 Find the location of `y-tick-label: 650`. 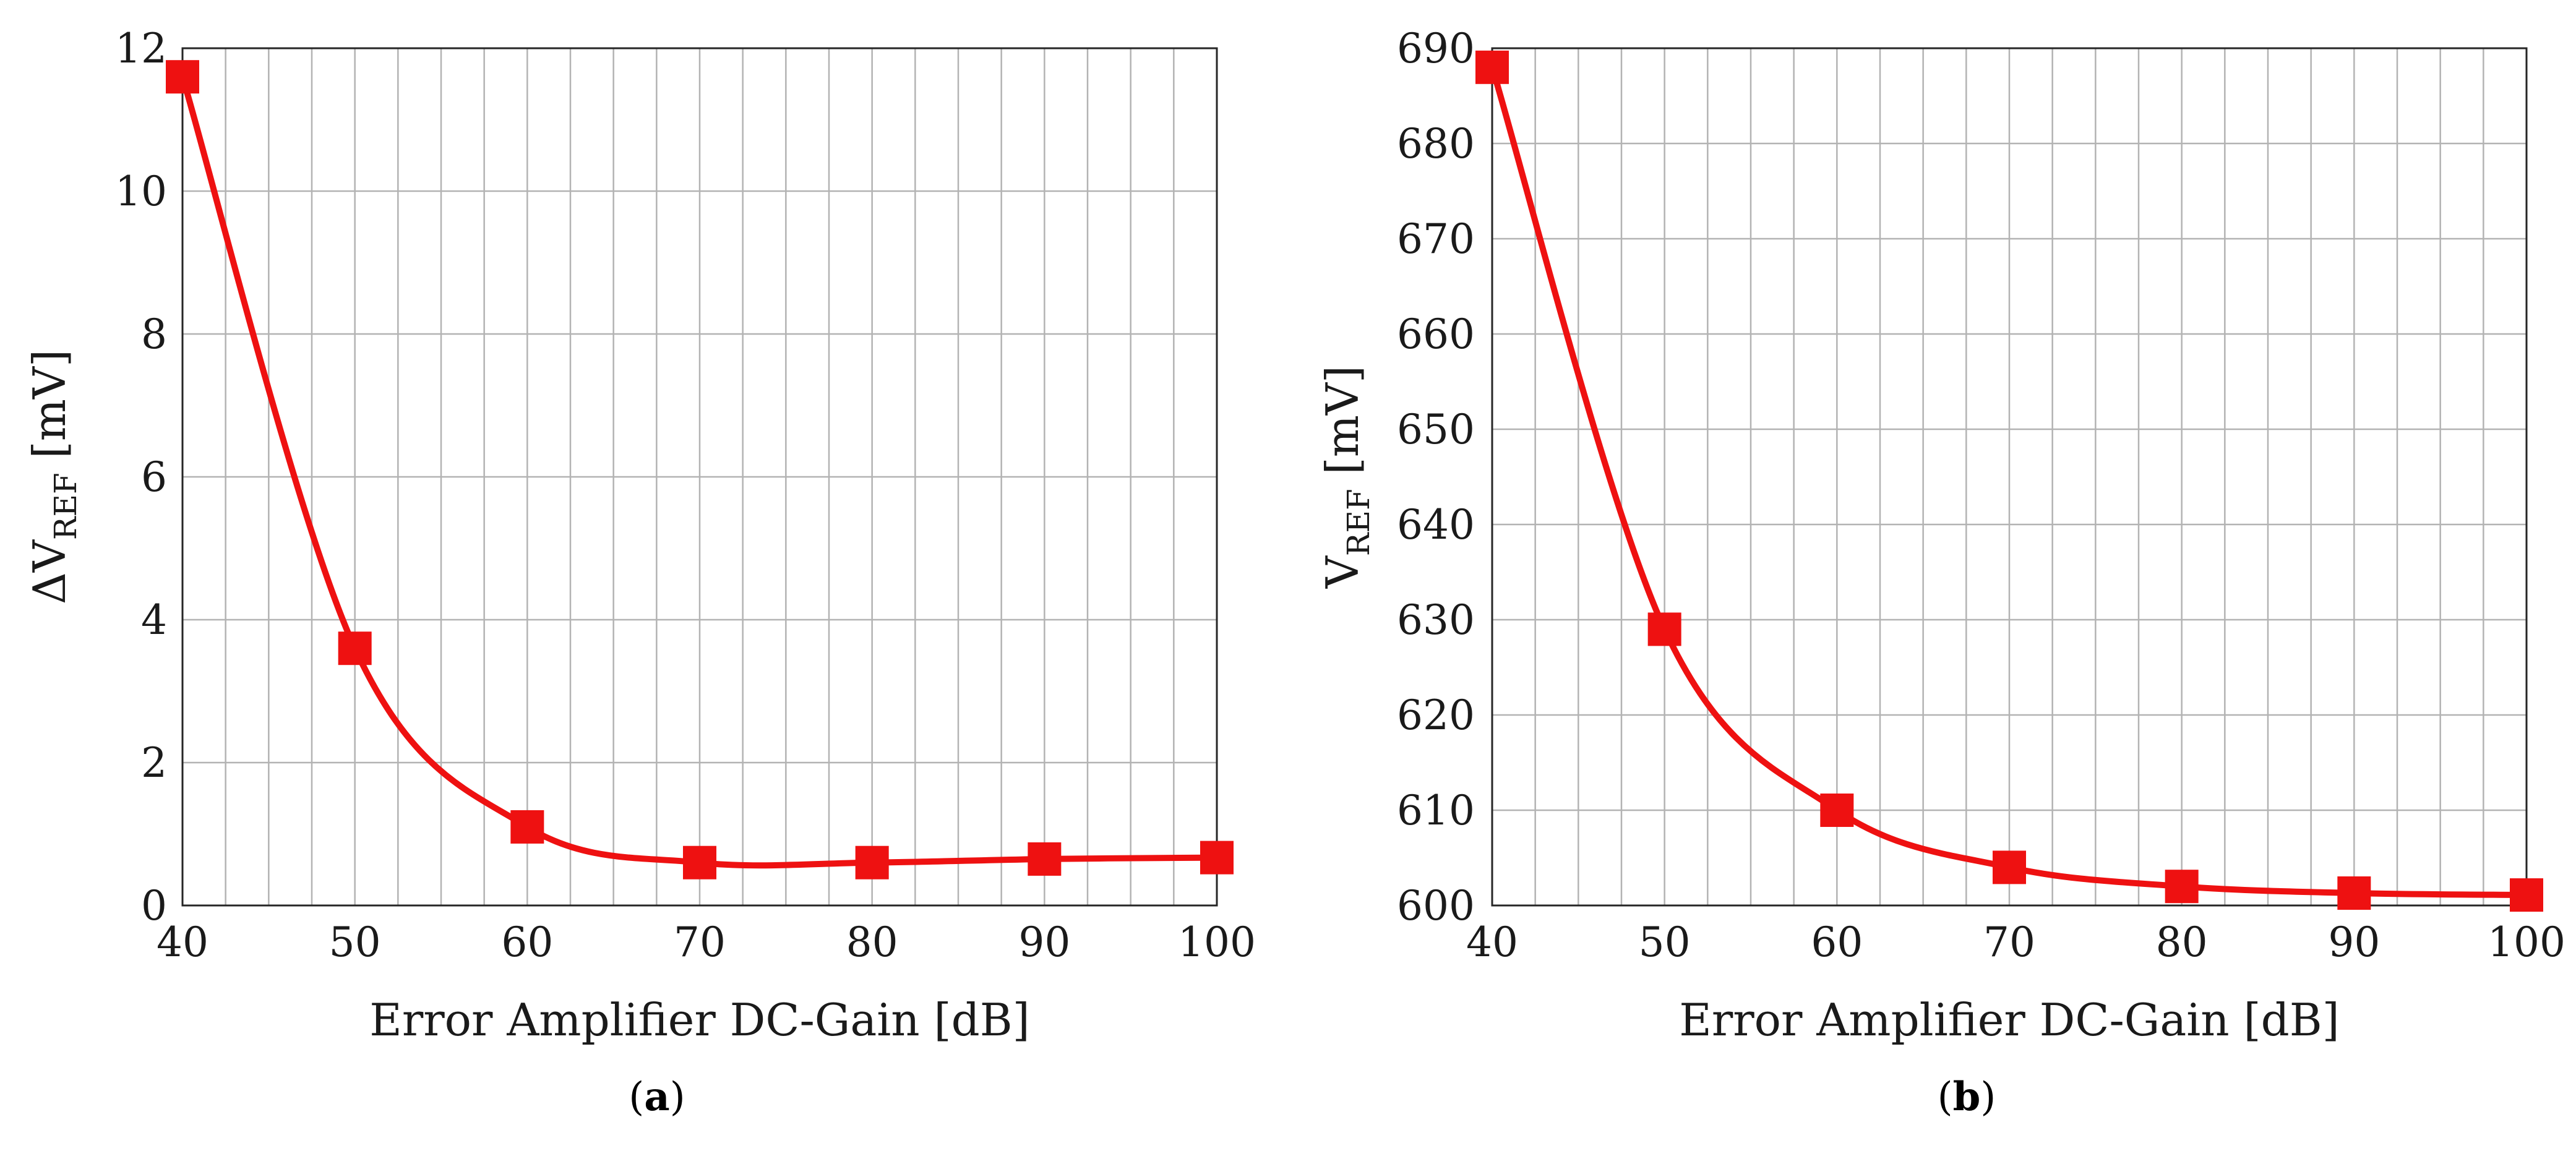

y-tick-label: 650 is located at coordinates (1436, 430).